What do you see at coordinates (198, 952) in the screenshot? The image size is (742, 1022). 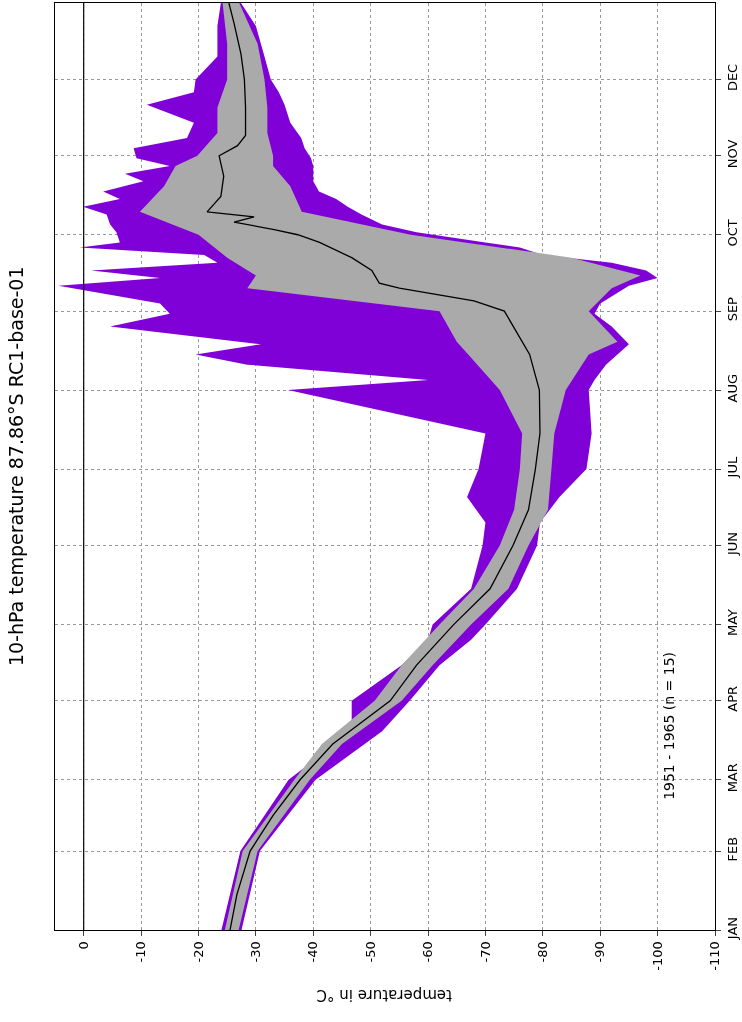 I see `x-tick-label: -20` at bounding box center [198, 952].